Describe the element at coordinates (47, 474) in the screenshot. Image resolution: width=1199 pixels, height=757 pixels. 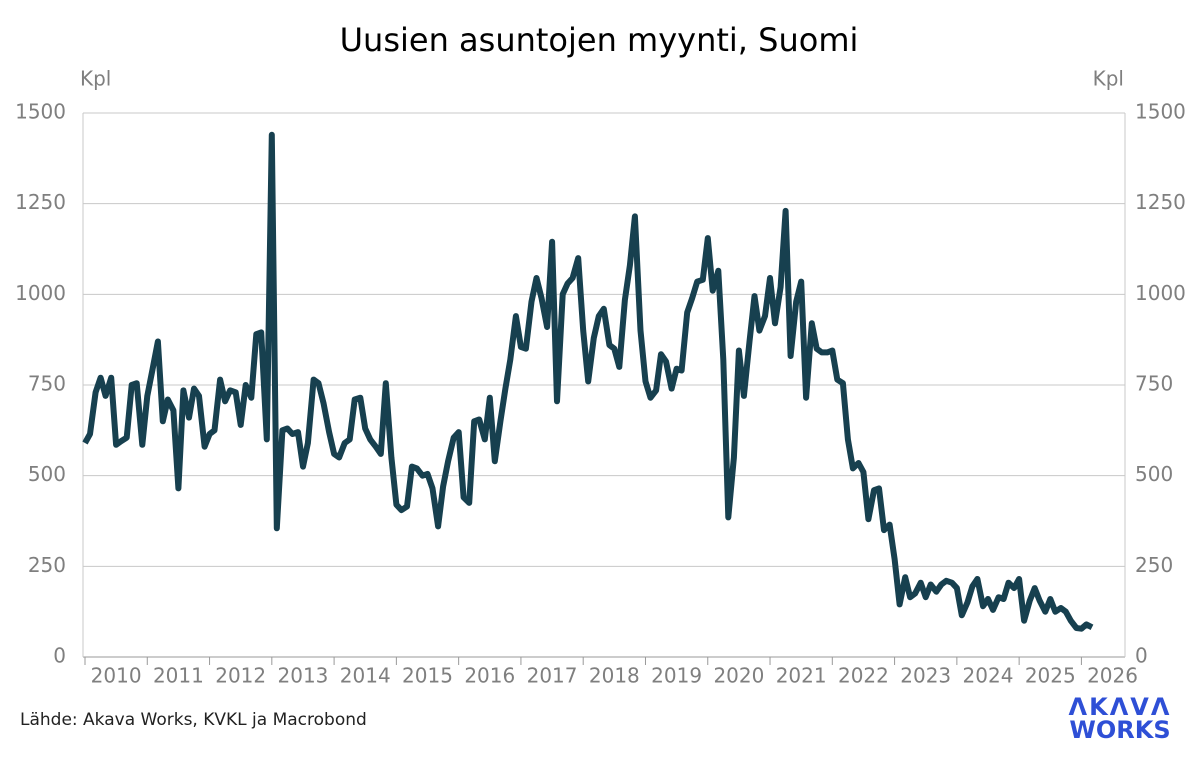
I see `y-tick-label: 500` at that location.